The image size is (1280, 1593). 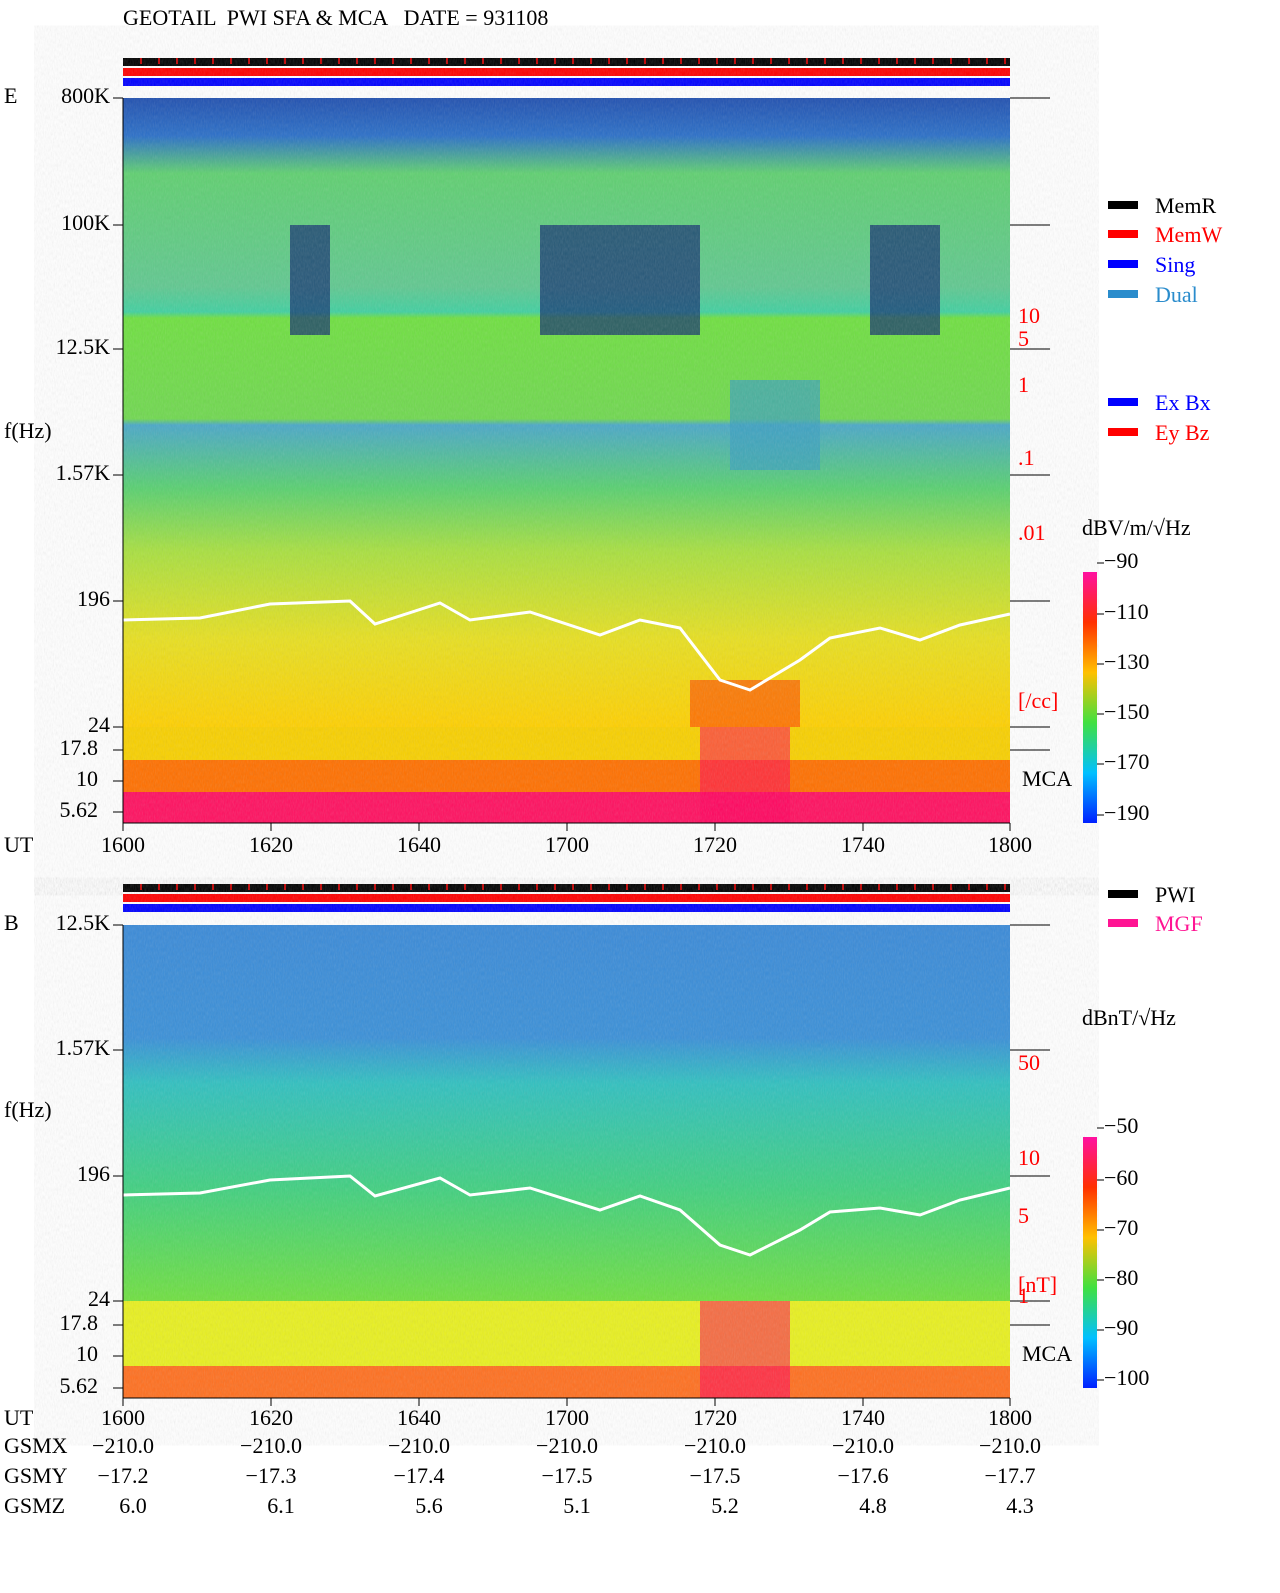 I want to click on panel-label: B, so click(x=11, y=922).